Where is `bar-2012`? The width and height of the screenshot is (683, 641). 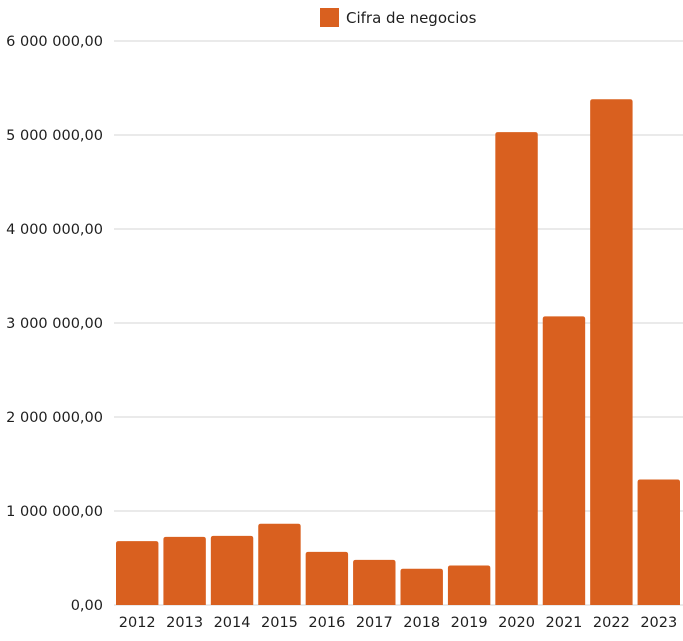 bar-2012 is located at coordinates (137, 573).